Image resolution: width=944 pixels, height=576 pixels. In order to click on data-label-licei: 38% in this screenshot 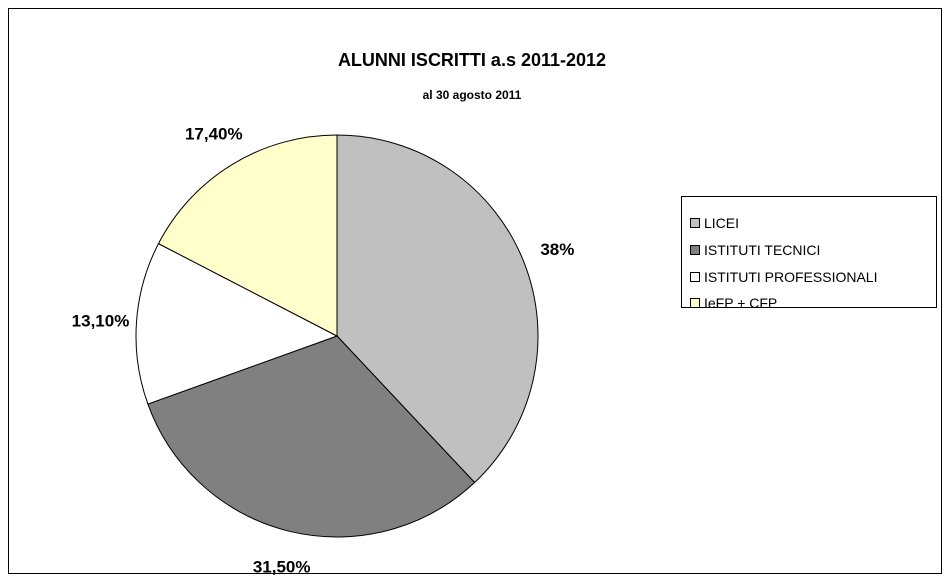, I will do `click(557, 249)`.